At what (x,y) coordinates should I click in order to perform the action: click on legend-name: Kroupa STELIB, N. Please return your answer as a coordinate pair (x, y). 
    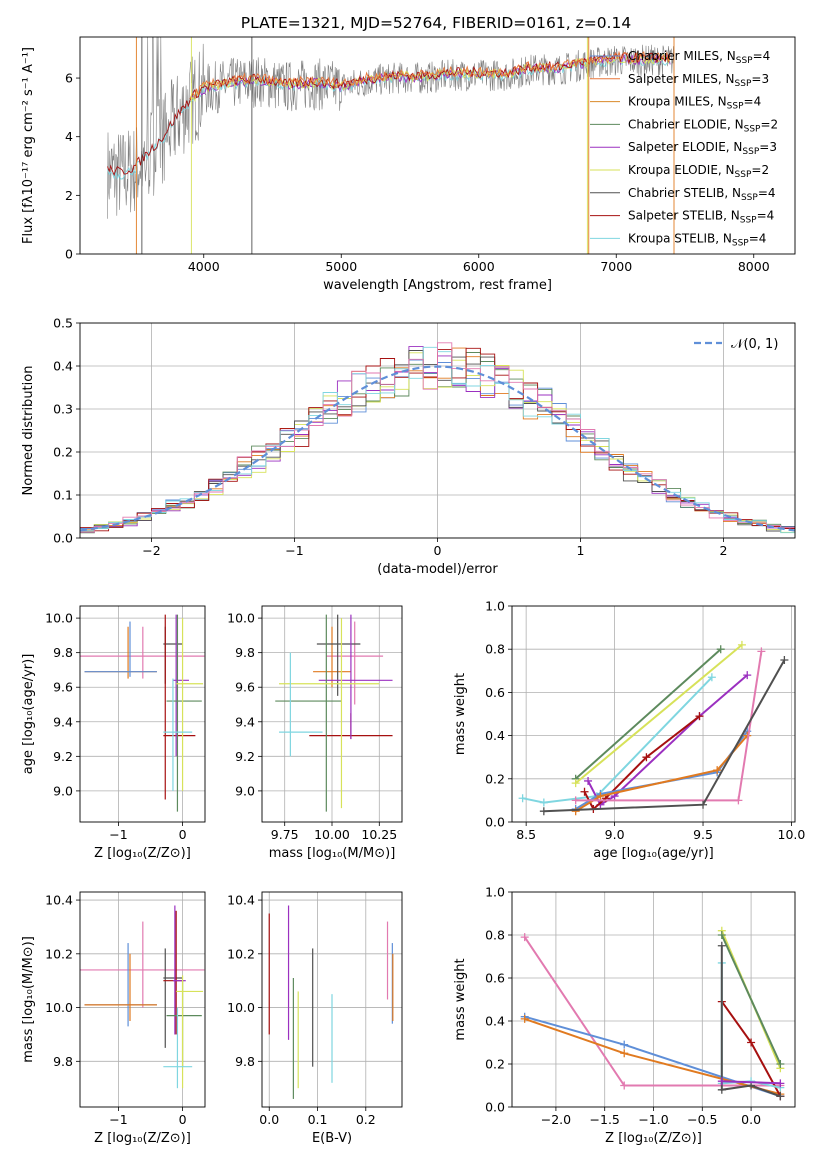
    Looking at the image, I should click on (680, 238).